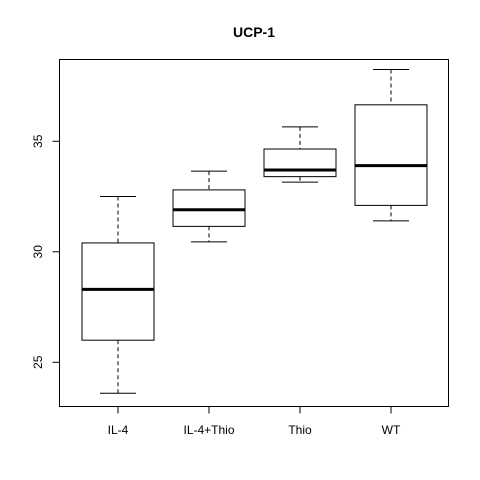 The height and width of the screenshot is (480, 480). Describe the element at coordinates (300, 430) in the screenshot. I see `x-tick-label: Thio` at that location.